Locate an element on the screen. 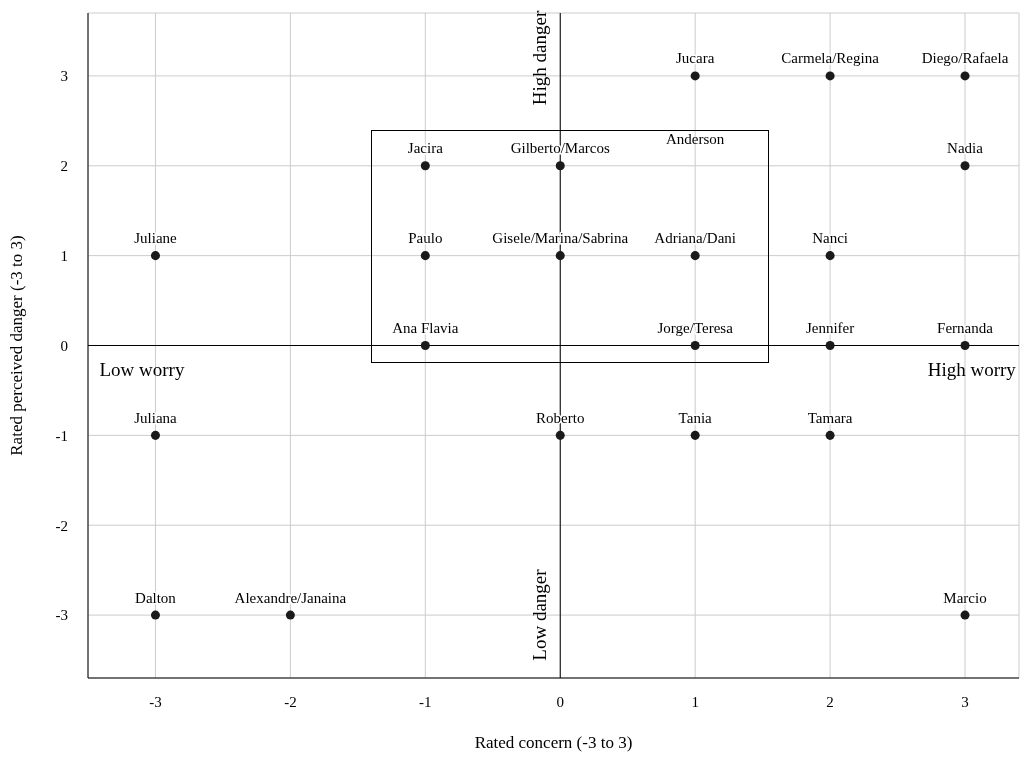 The height and width of the screenshot is (767, 1032). data-label: Jacira is located at coordinates (425, 148).